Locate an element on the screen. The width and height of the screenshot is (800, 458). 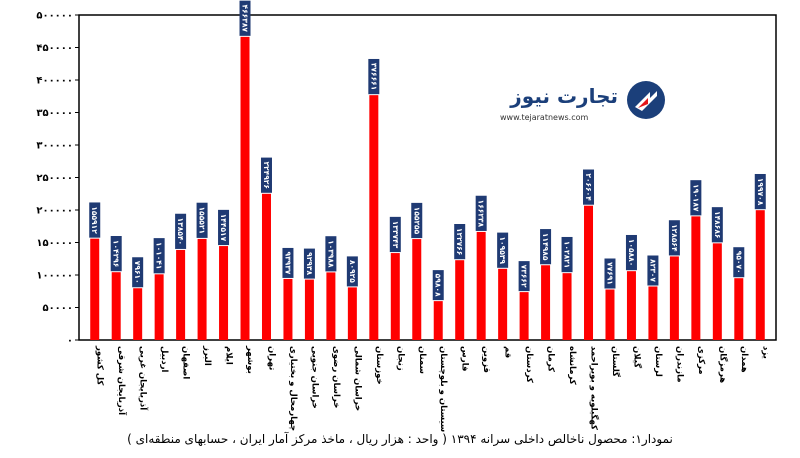
y-tick-label: ۳۵۰۰۰۰ is located at coordinates (54, 113).